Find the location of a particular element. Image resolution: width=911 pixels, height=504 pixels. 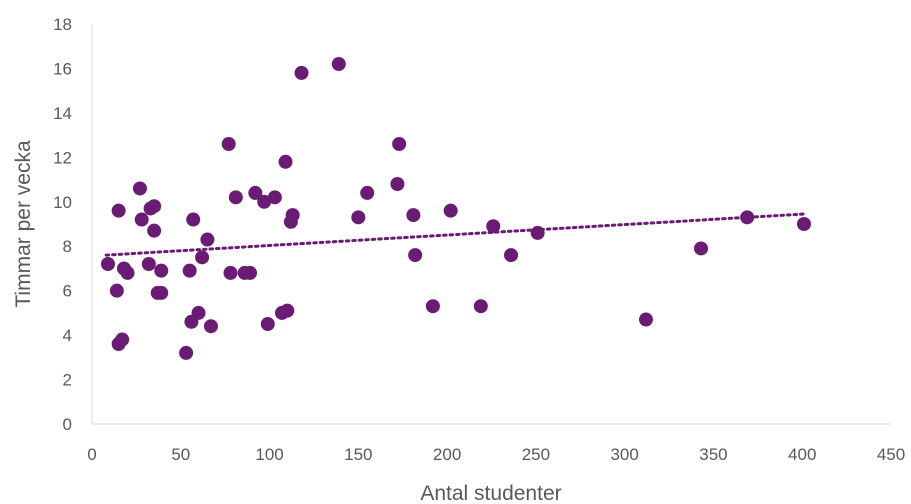

y-tick-label: 10 is located at coordinates (62, 202).